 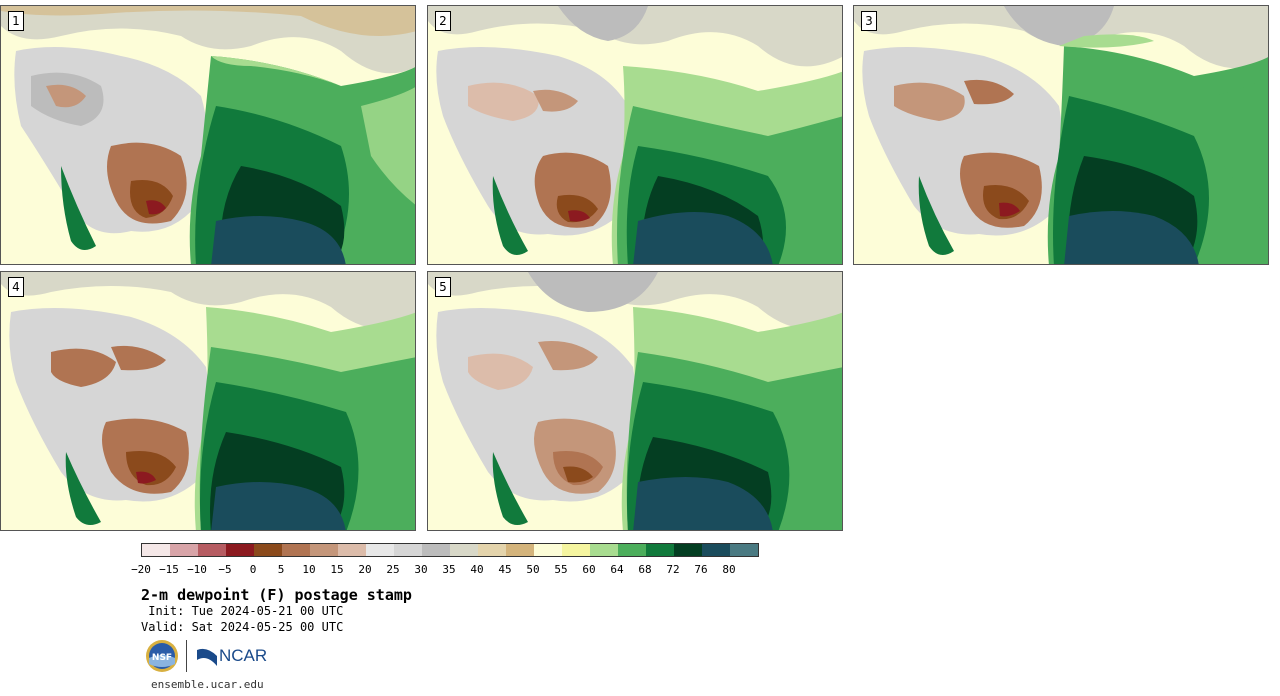 I want to click on colorbar-tick-label: 55, so click(x=561, y=569).